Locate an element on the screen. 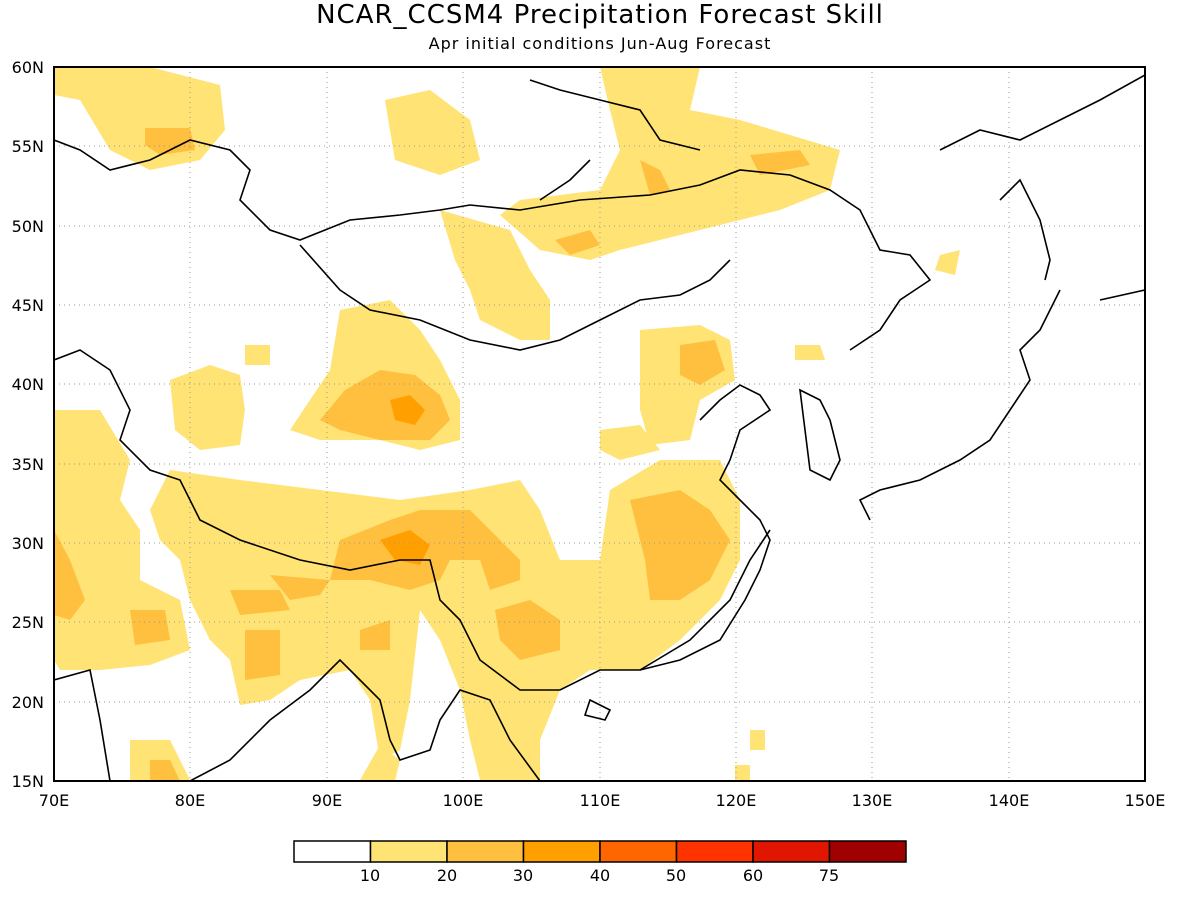  y-tick-label: 25N is located at coordinates (28, 622).